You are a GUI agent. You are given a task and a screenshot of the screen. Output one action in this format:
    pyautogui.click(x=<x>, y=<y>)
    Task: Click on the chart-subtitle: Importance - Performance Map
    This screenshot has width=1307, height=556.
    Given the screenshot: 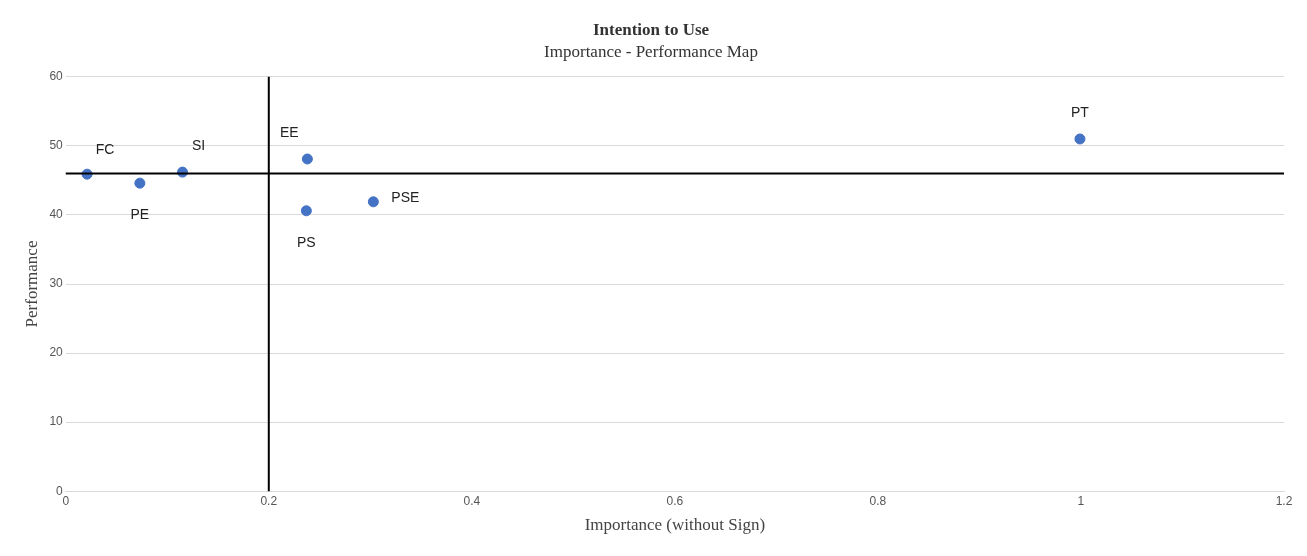 What is the action you would take?
    pyautogui.click(x=651, y=52)
    